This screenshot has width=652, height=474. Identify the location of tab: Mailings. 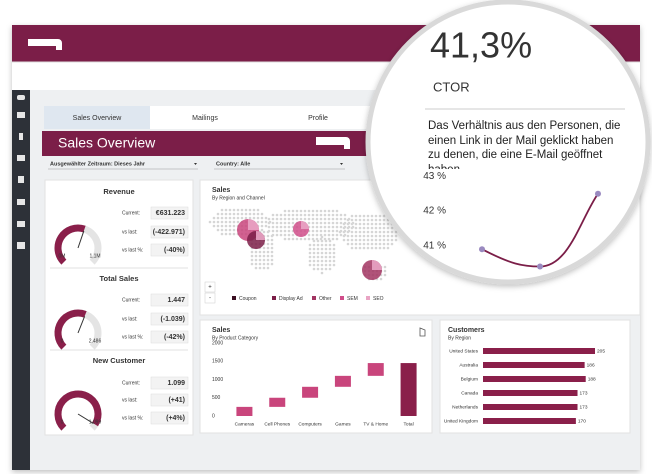
(205, 118).